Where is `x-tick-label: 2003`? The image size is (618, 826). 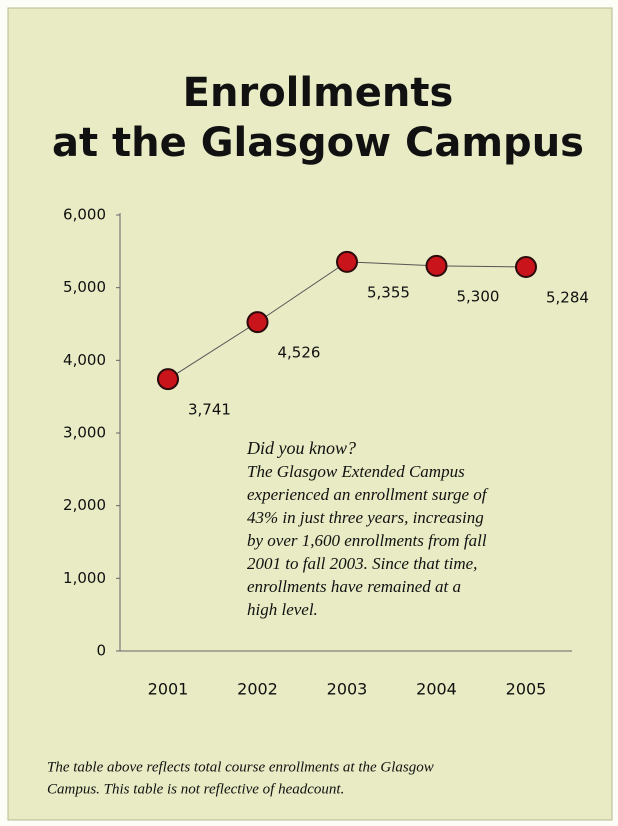
x-tick-label: 2003 is located at coordinates (347, 689).